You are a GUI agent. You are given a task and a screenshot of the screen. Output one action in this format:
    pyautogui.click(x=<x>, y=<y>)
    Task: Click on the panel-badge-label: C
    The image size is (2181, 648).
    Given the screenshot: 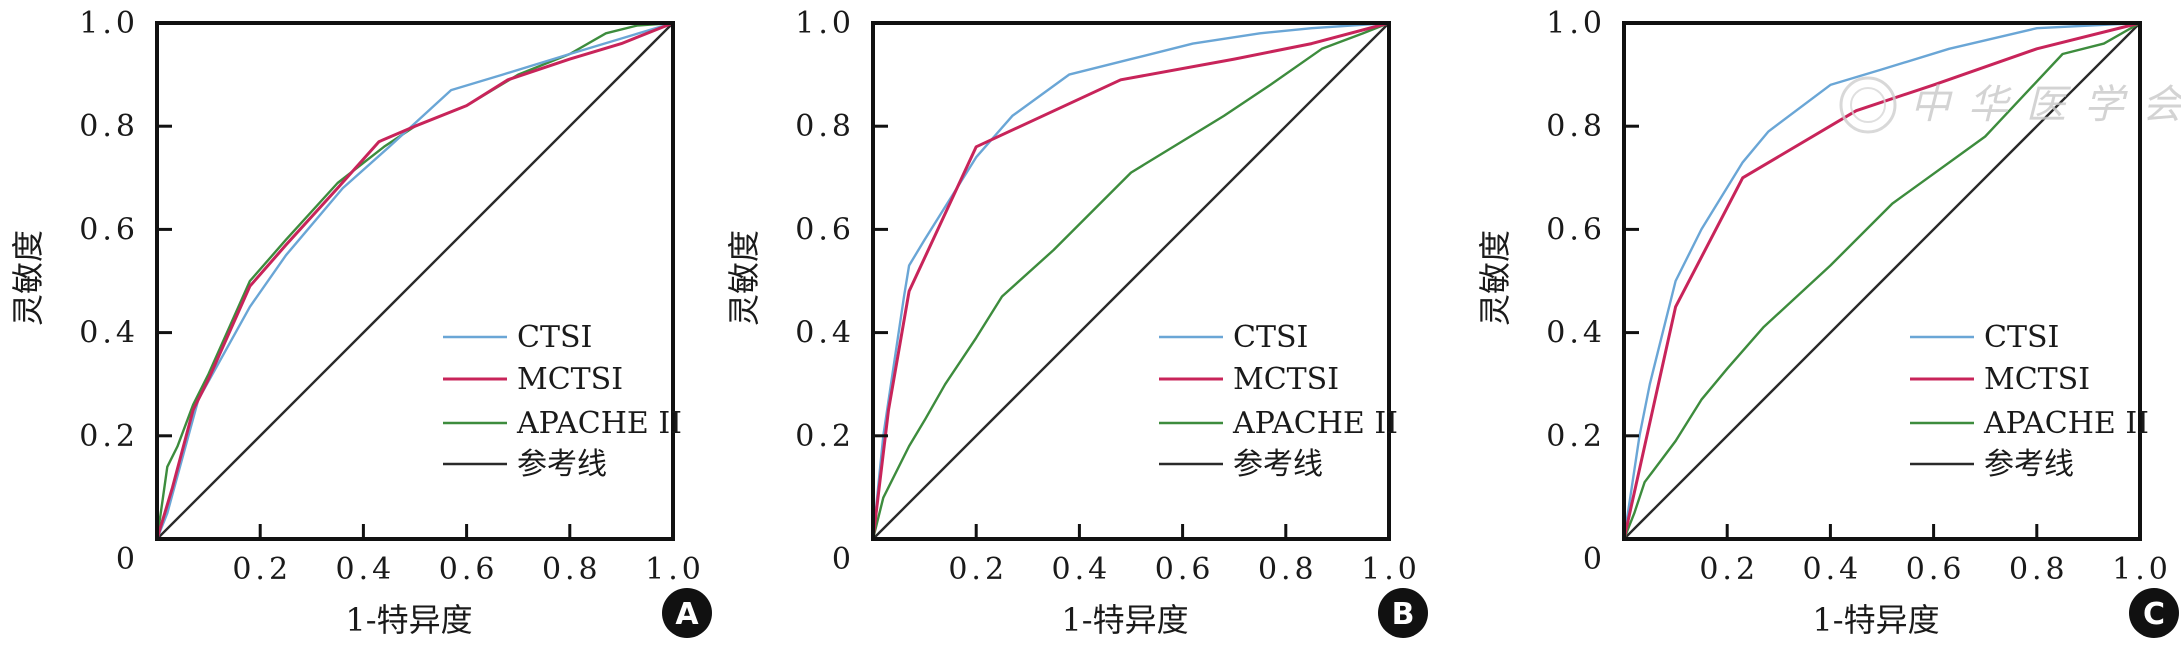 What is the action you would take?
    pyautogui.click(x=2154, y=614)
    